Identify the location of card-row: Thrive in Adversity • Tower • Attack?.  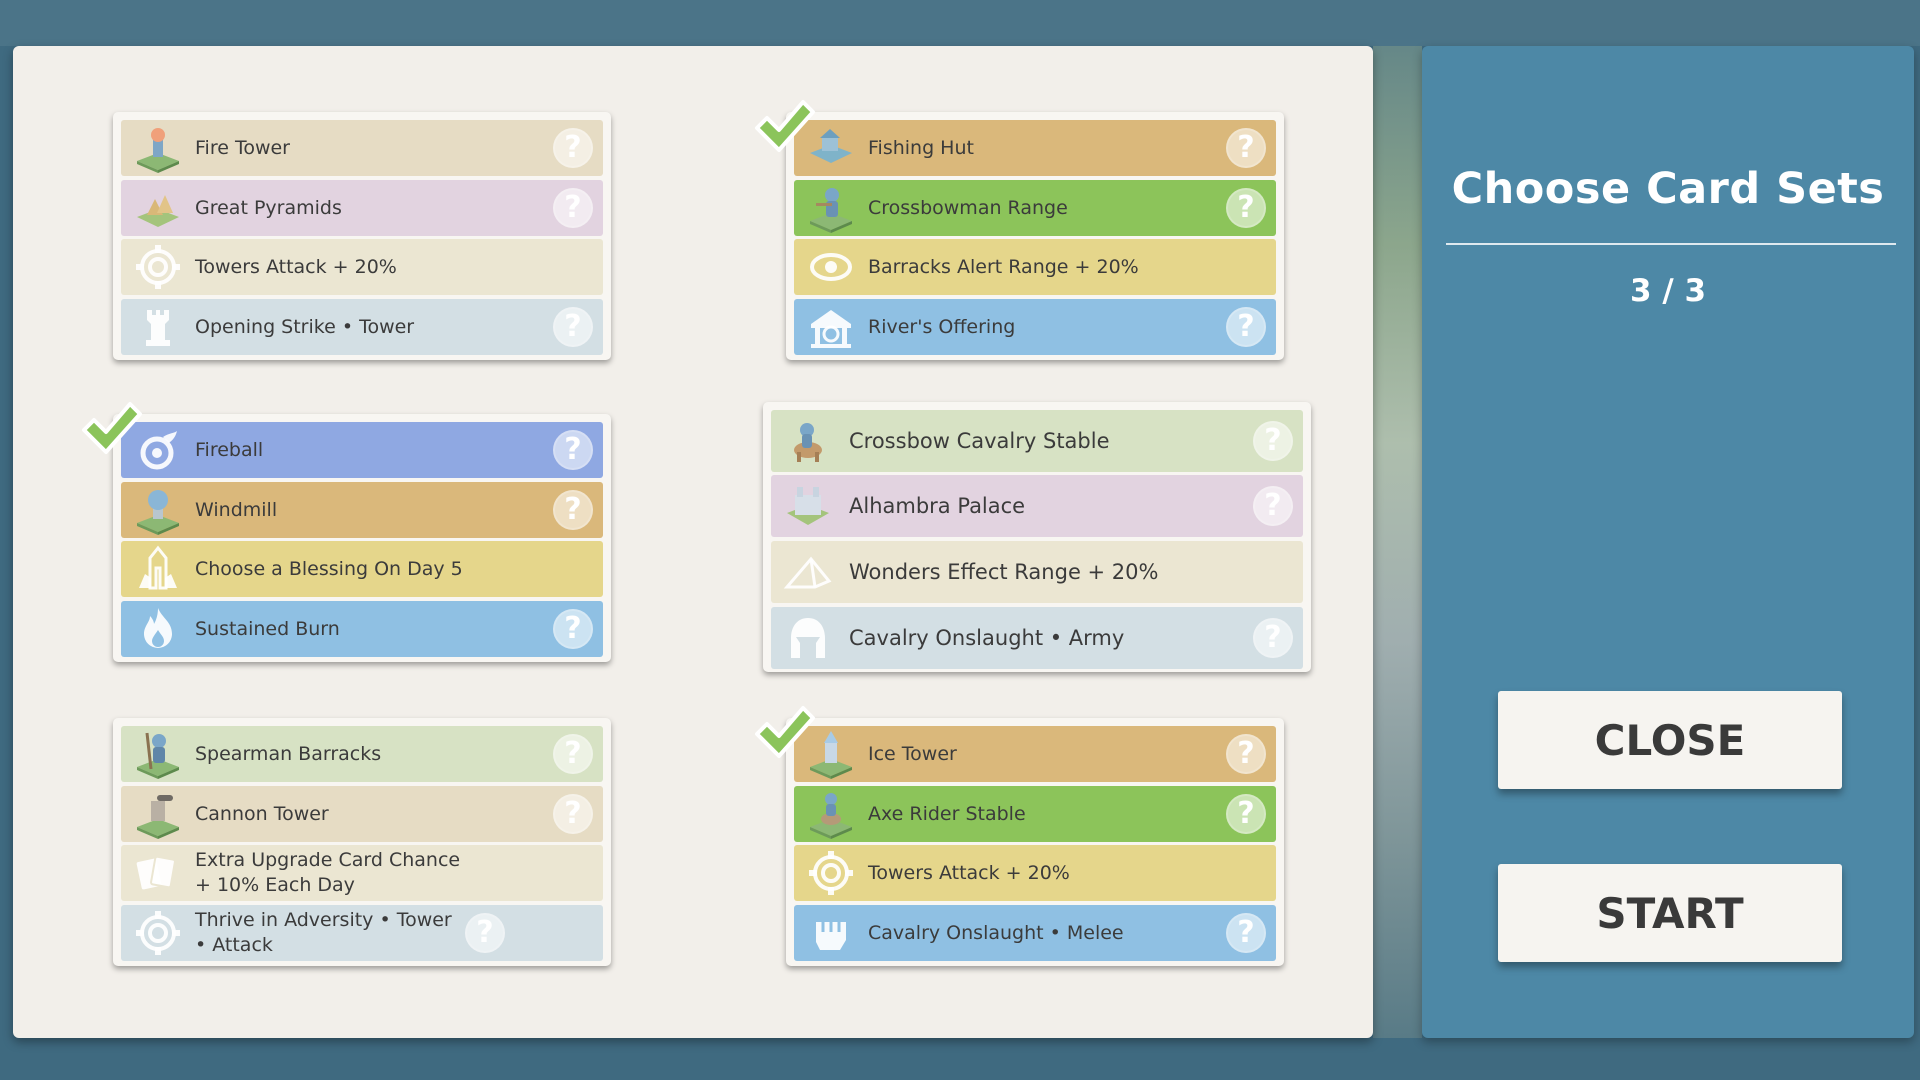
(362, 933).